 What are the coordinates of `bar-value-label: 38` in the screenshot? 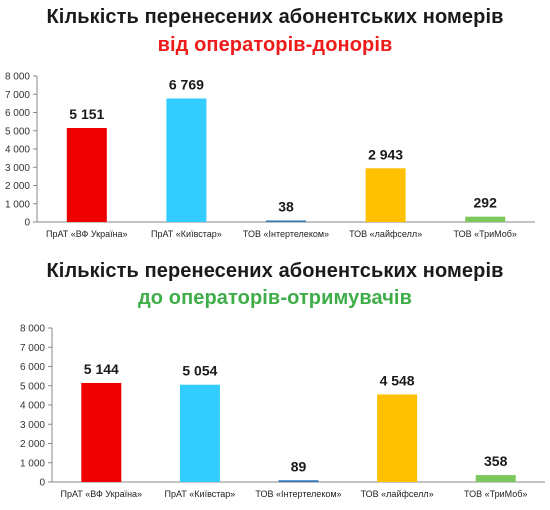 It's located at (286, 207).